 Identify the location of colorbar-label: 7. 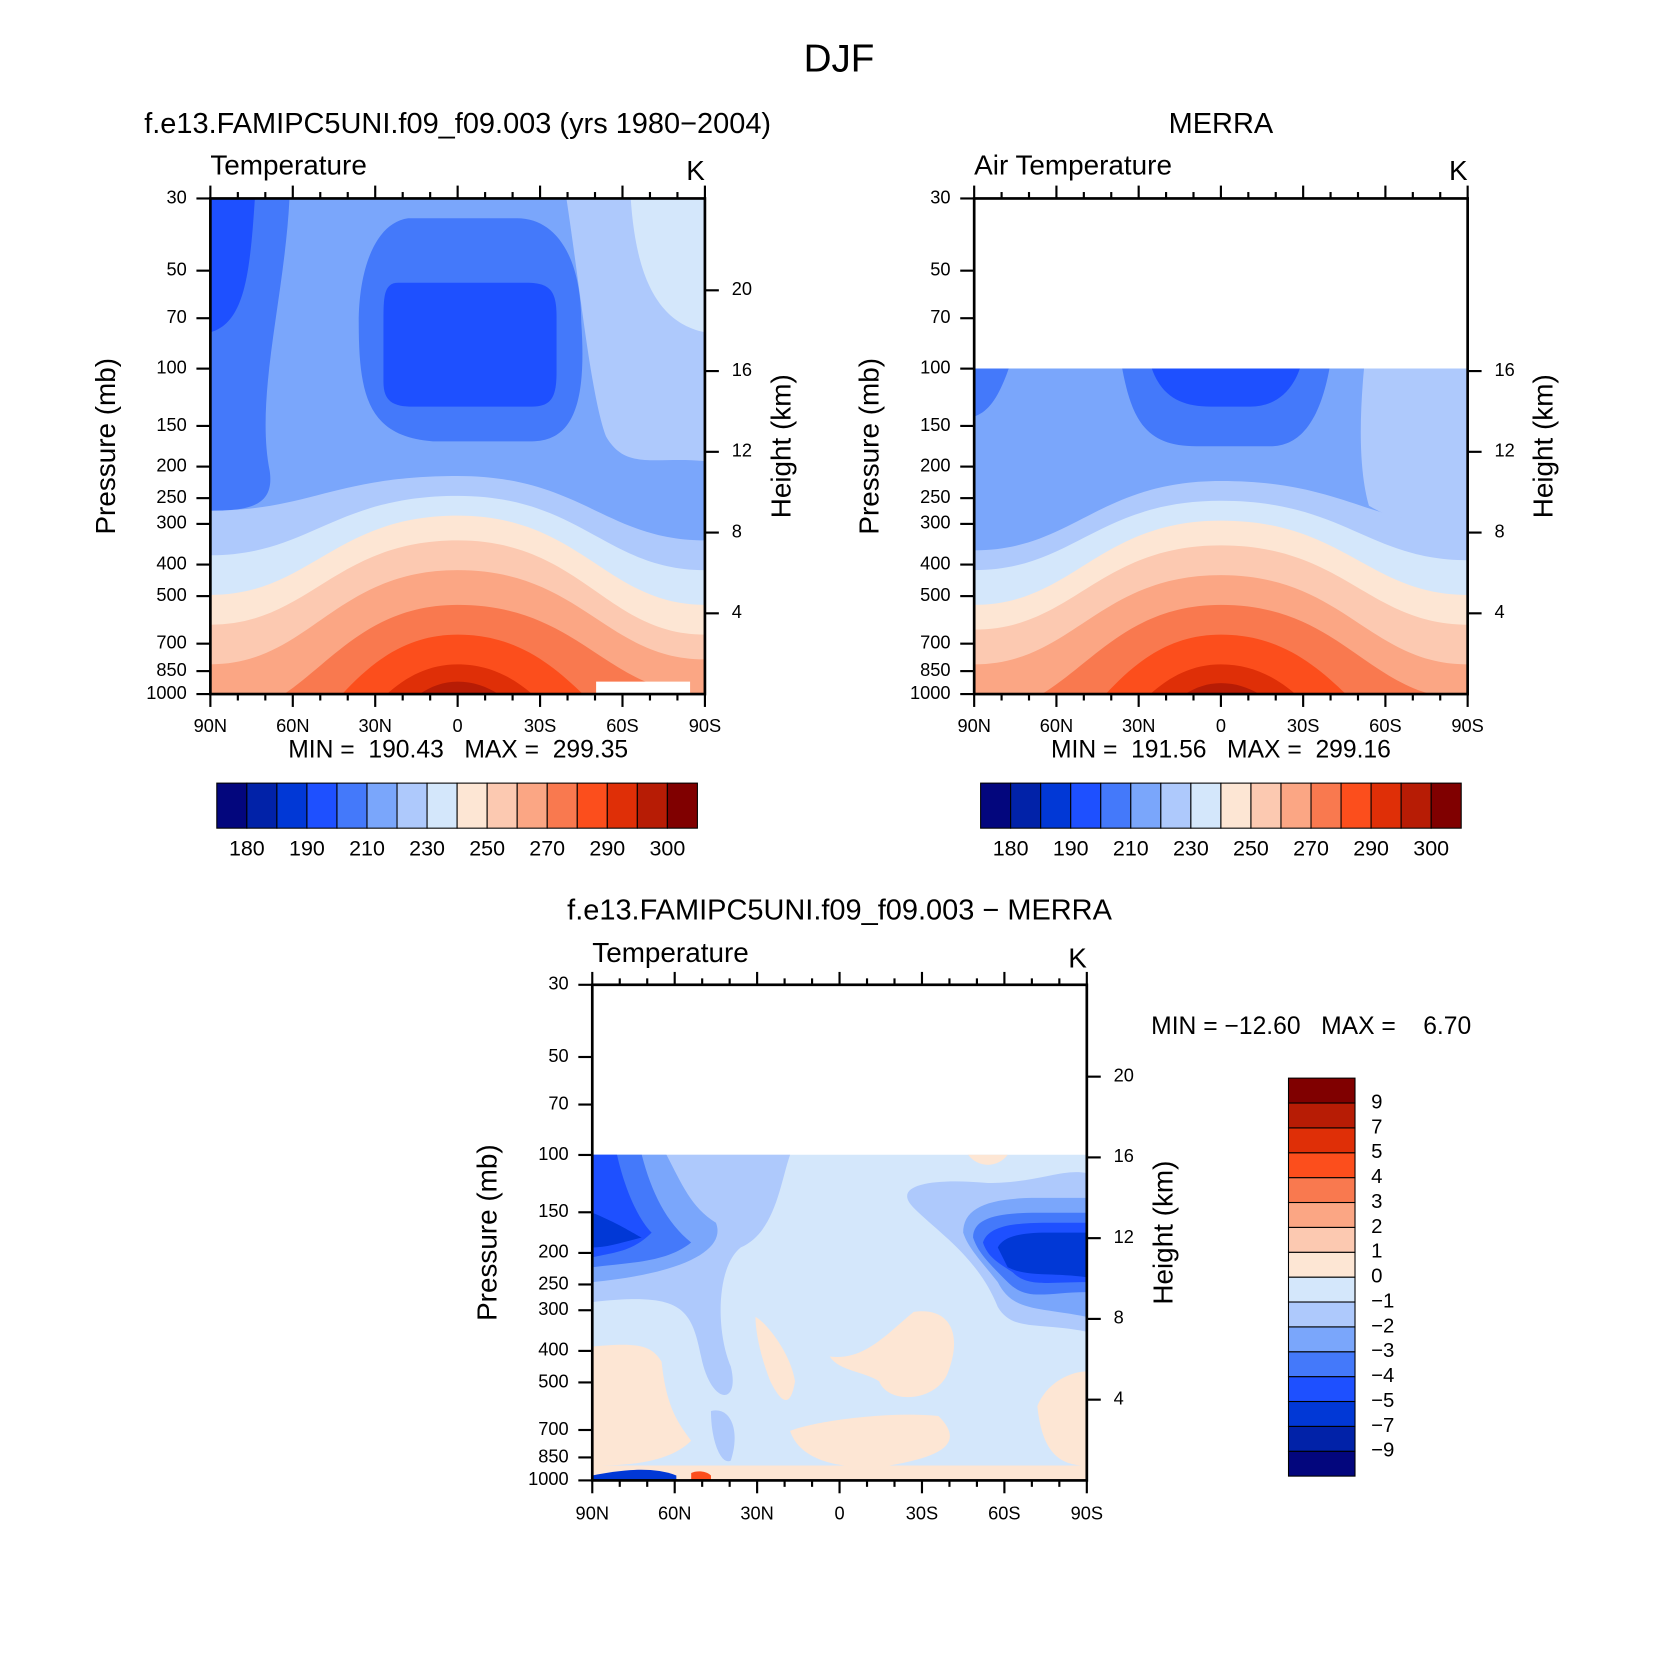
(1376, 1127).